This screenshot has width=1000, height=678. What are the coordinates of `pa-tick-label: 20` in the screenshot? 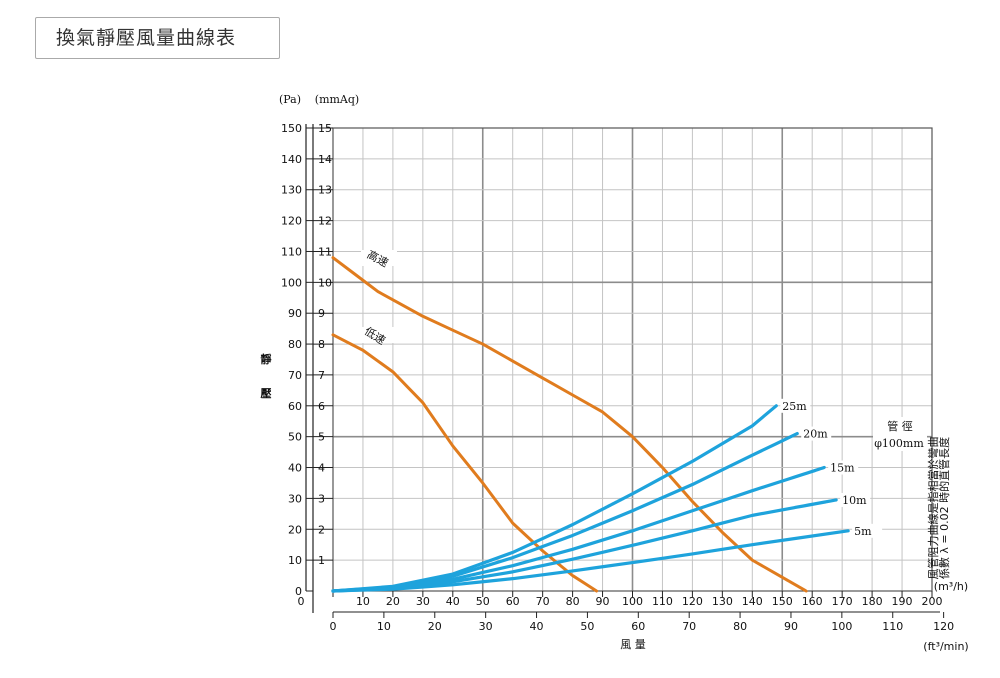 It's located at (295, 529).